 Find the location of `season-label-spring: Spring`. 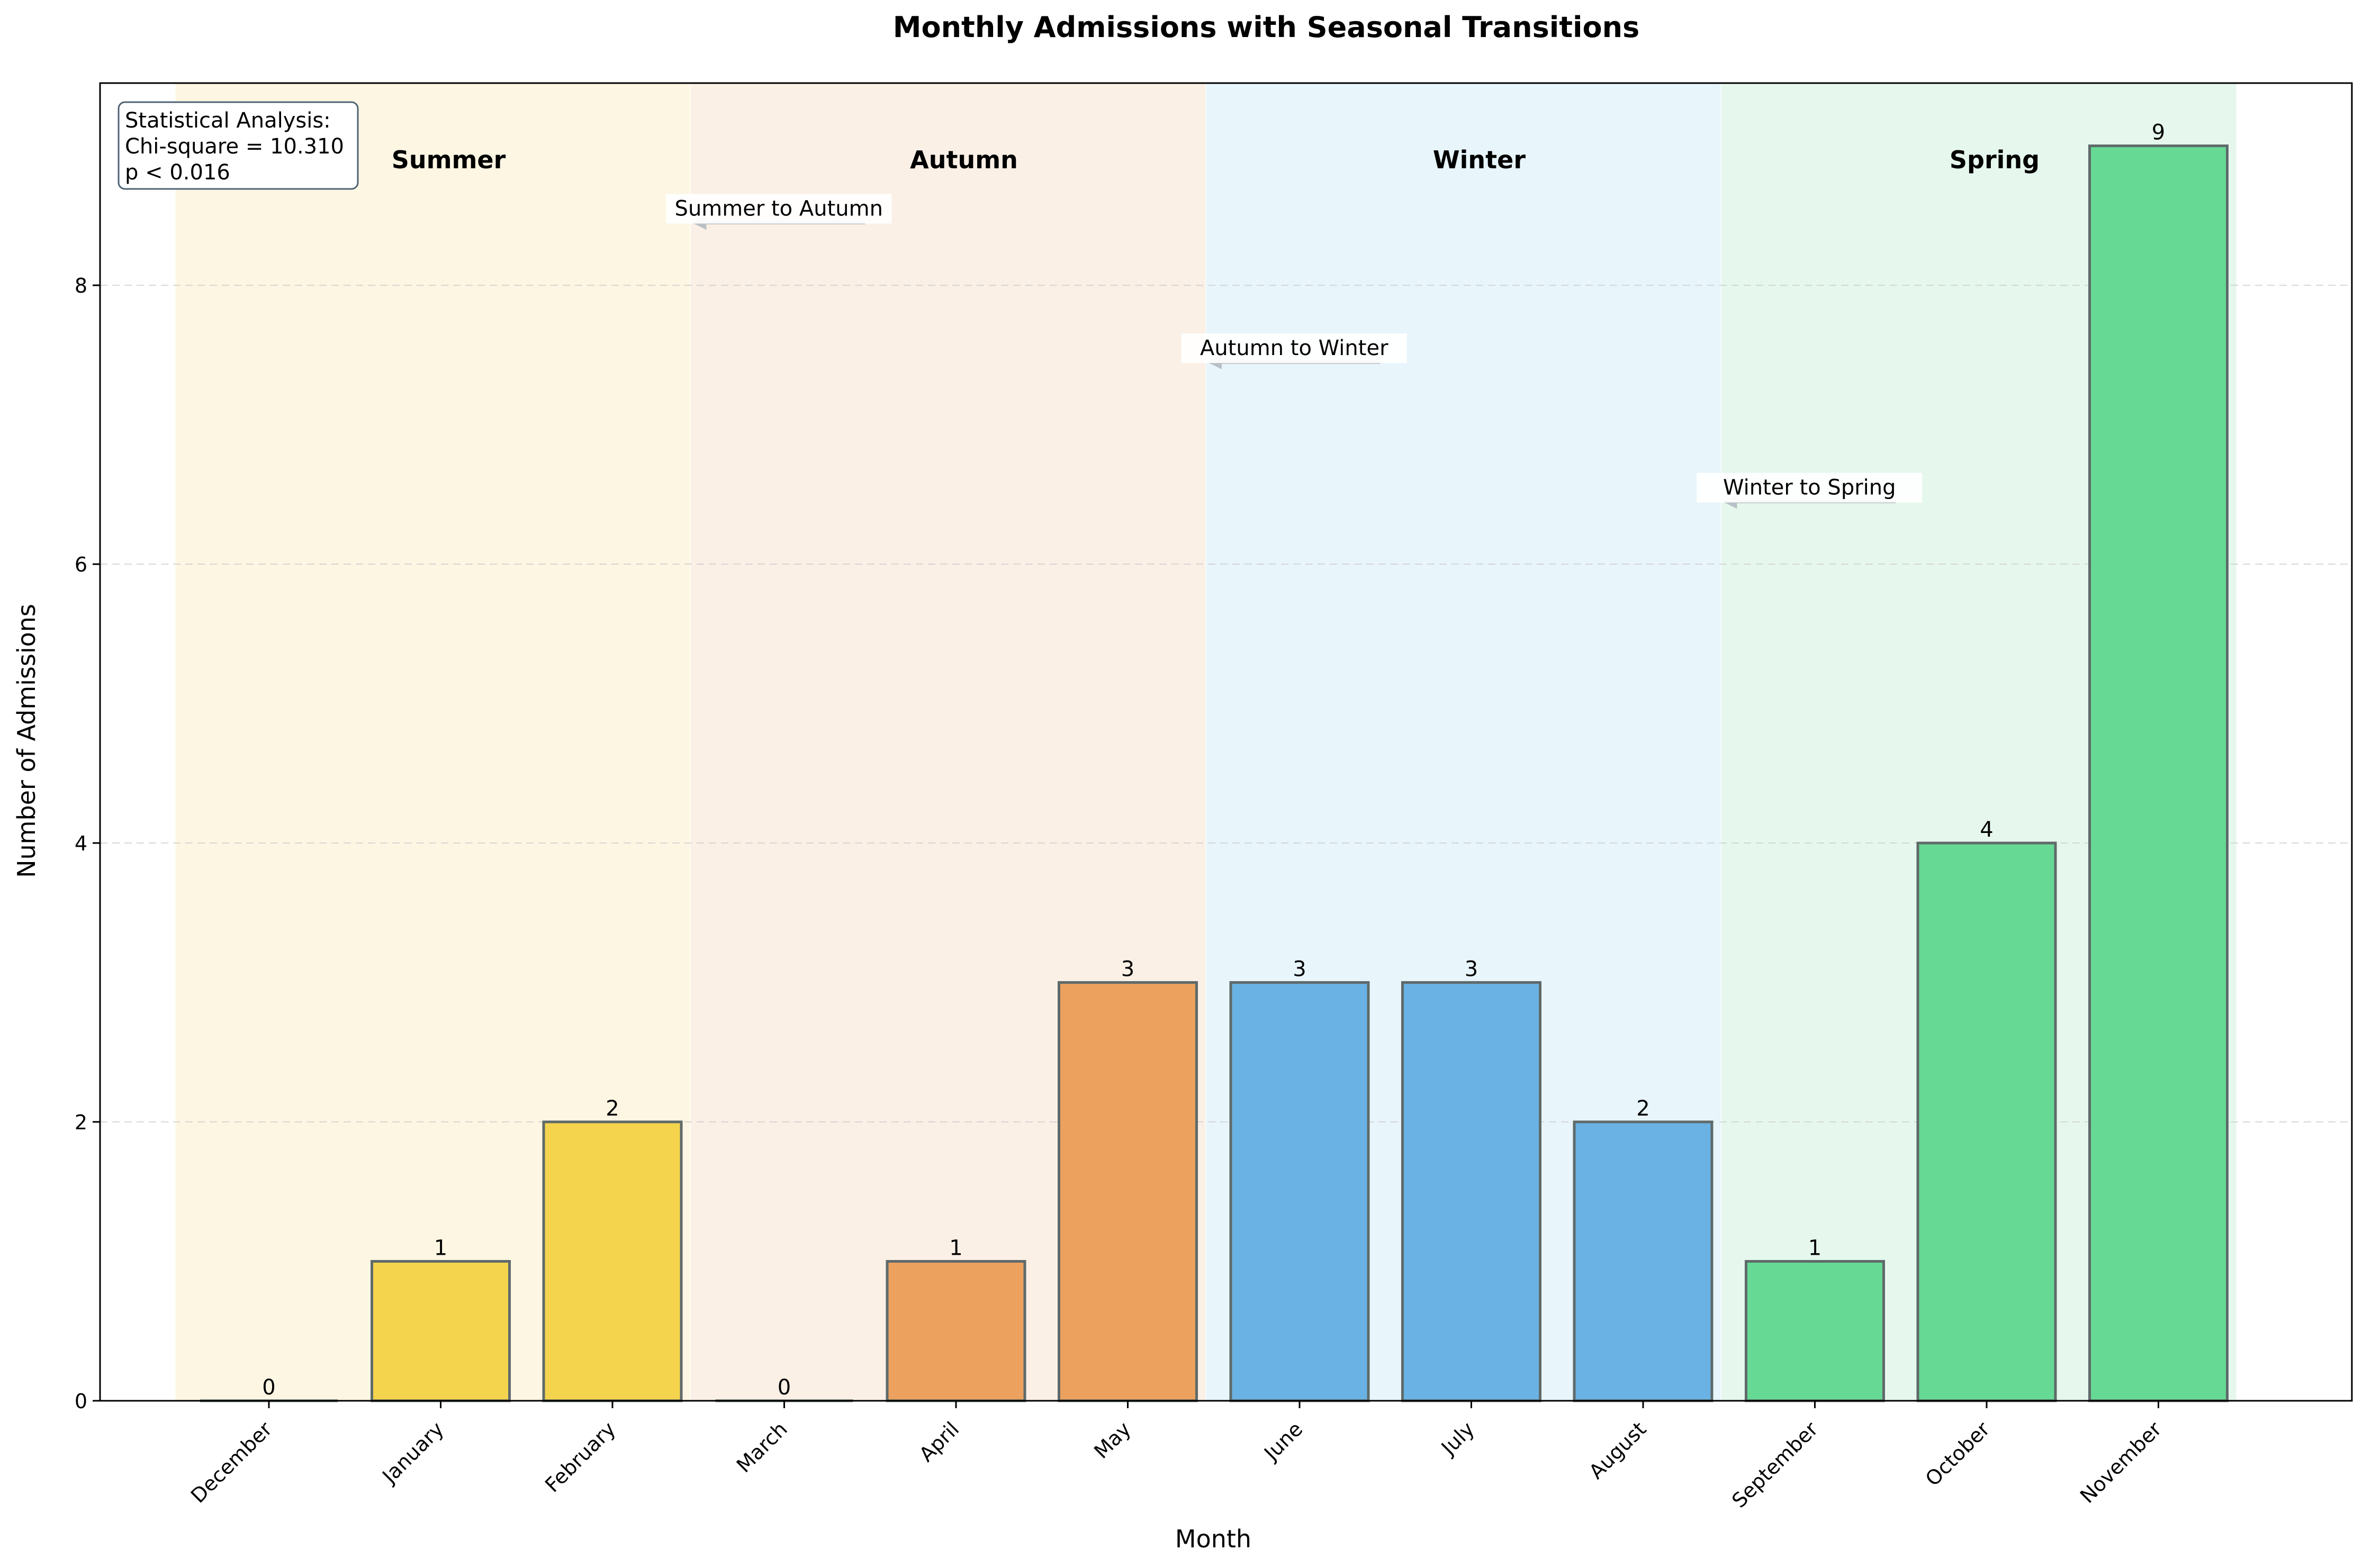

season-label-spring: Spring is located at coordinates (1995, 160).